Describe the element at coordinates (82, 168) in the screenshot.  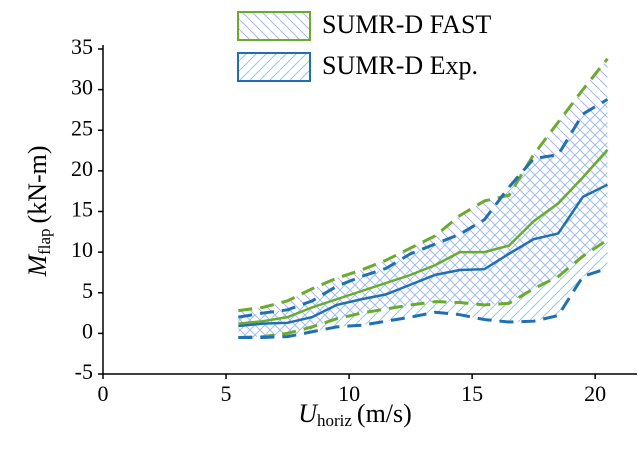
I see `y-tick-label: 20` at that location.